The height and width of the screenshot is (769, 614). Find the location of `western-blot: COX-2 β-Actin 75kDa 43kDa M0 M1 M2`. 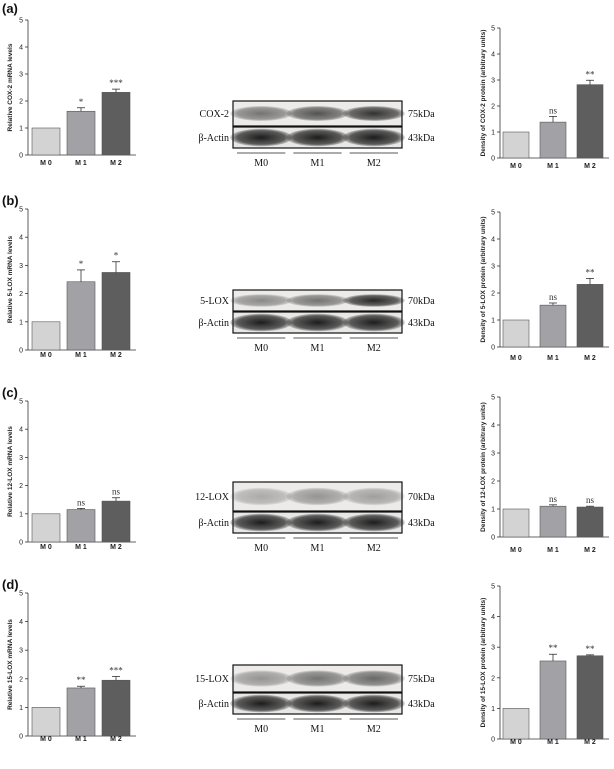

western-blot: COX-2 β-Actin 75kDa 43kDa M0 M1 M2 is located at coordinates (316, 134).